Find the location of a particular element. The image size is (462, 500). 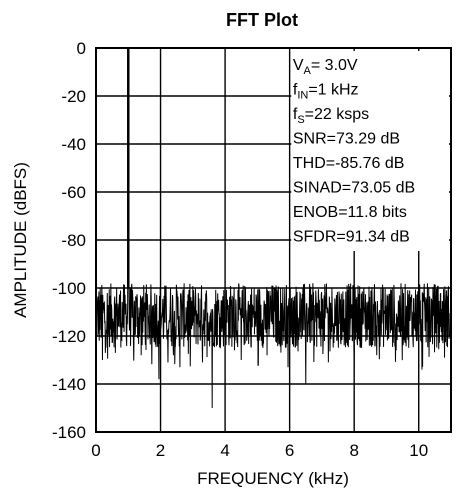

annotation-line: SFDR=91.34 dB is located at coordinates (351, 237).